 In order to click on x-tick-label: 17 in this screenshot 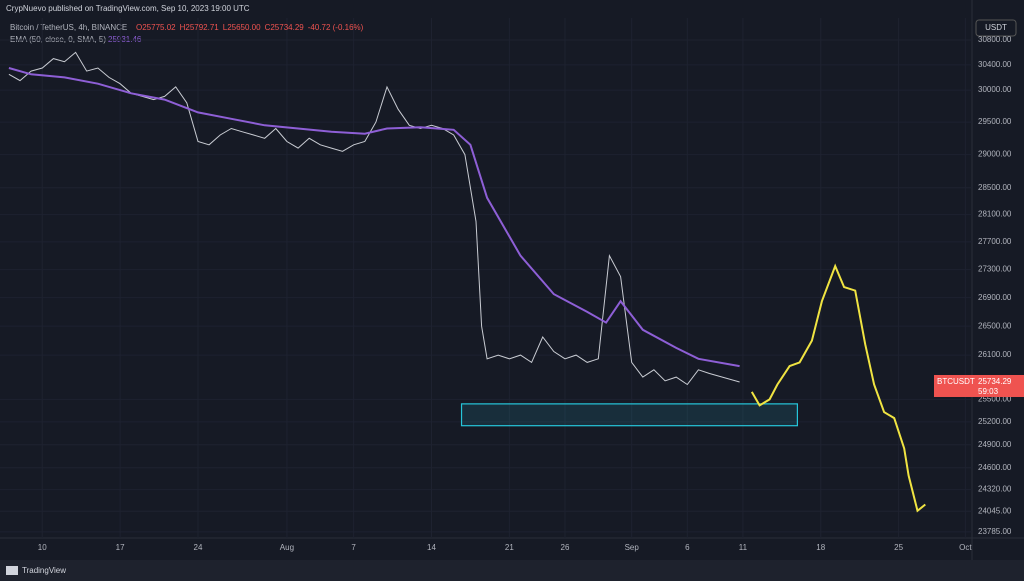, I will do `click(120, 547)`.